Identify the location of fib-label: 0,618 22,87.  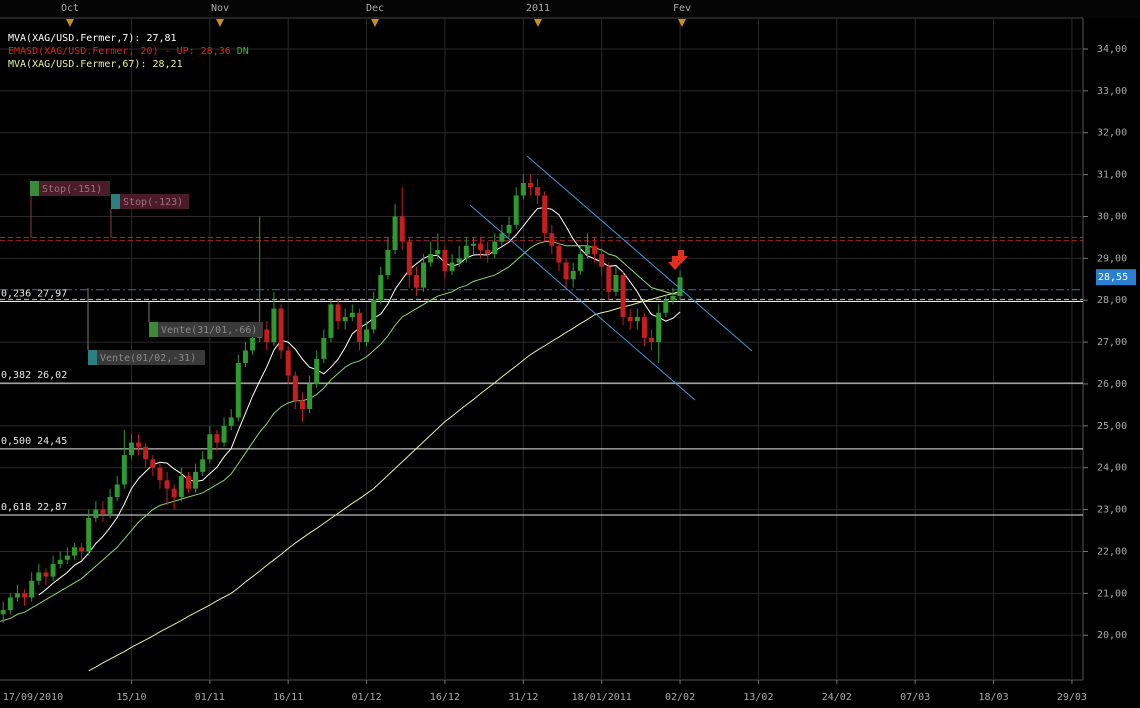
(34, 507).